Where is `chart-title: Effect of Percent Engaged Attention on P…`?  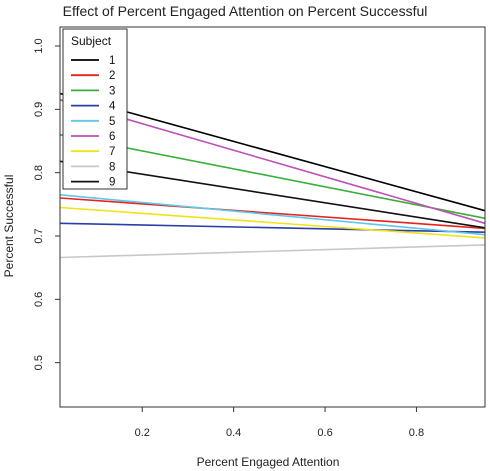
chart-title: Effect of Percent Engaged Attention on P… is located at coordinates (245, 11).